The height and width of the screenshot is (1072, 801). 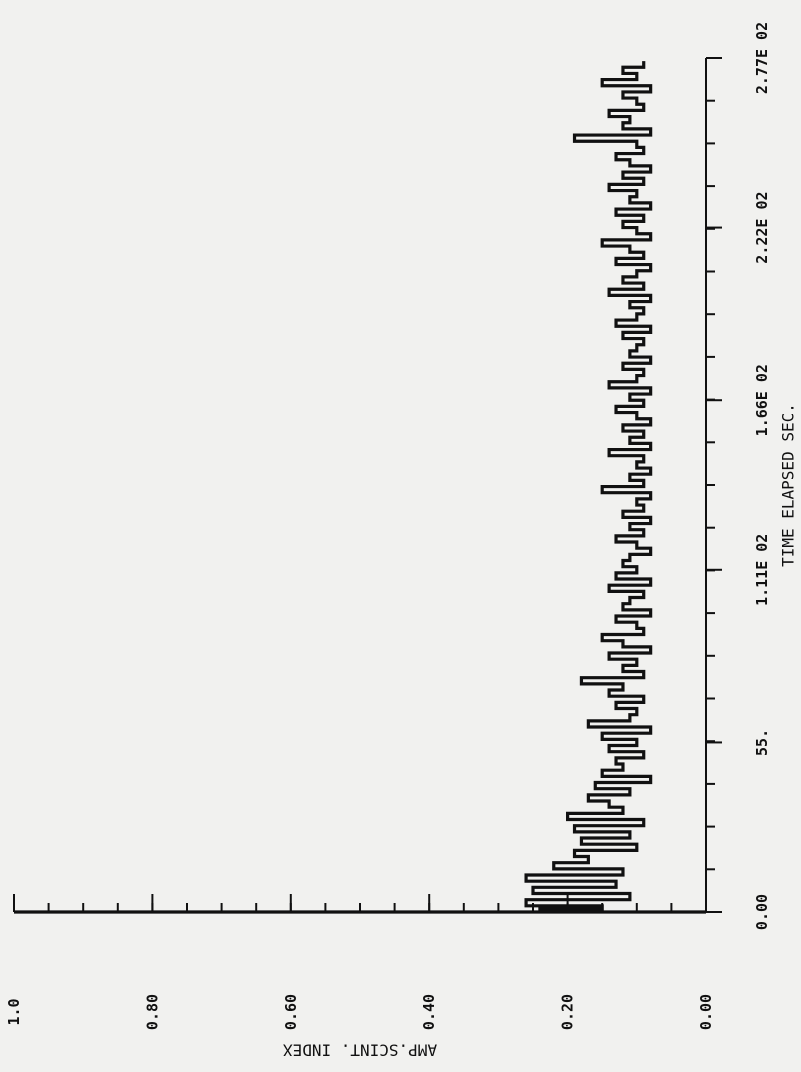 I want to click on y-tick-label: 0.40, so click(x=429, y=1012).